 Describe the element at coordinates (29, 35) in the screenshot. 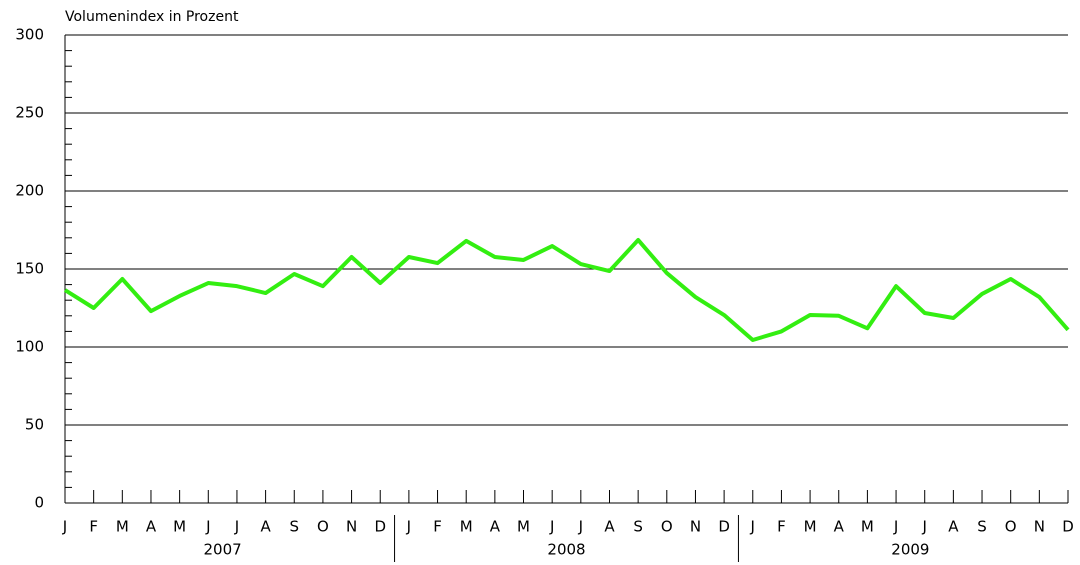

I see `y-tick-label: 300` at that location.